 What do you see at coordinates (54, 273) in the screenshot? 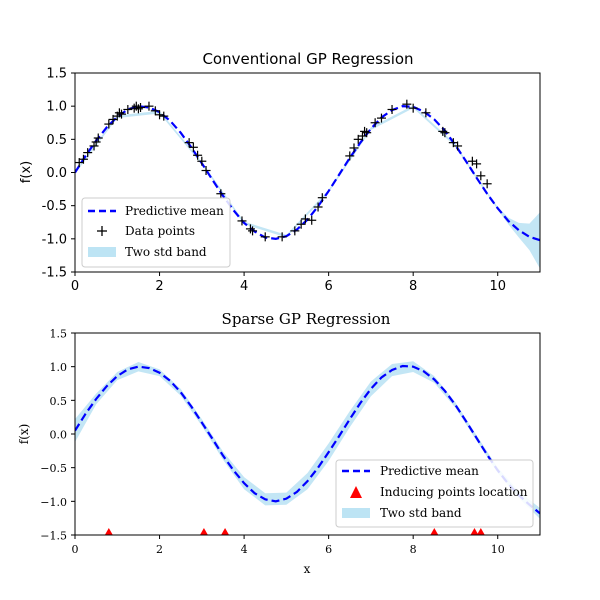
I see `y-tick-label: -1.5` at bounding box center [54, 273].